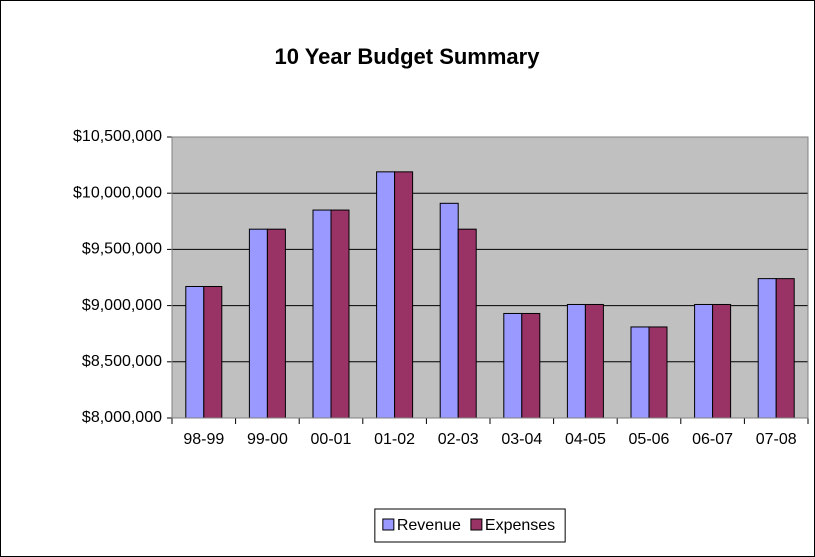 This screenshot has width=815, height=557. I want to click on y-tick-label: $10,000,000, so click(117, 192).